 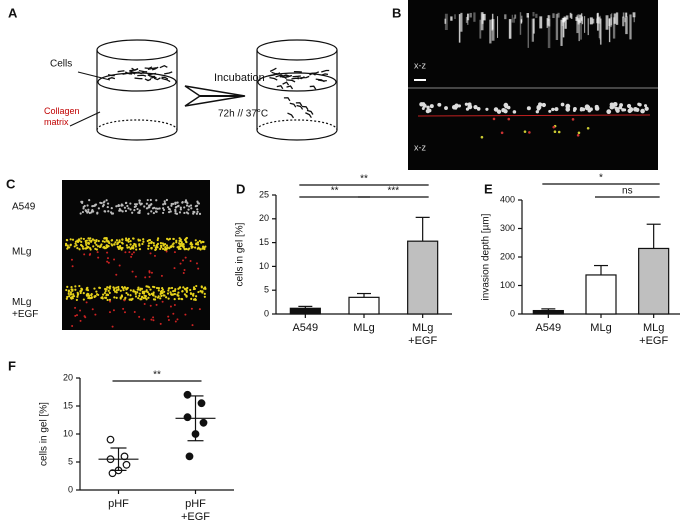 What do you see at coordinates (305, 328) in the screenshot?
I see `x-tick-label: A549` at bounding box center [305, 328].